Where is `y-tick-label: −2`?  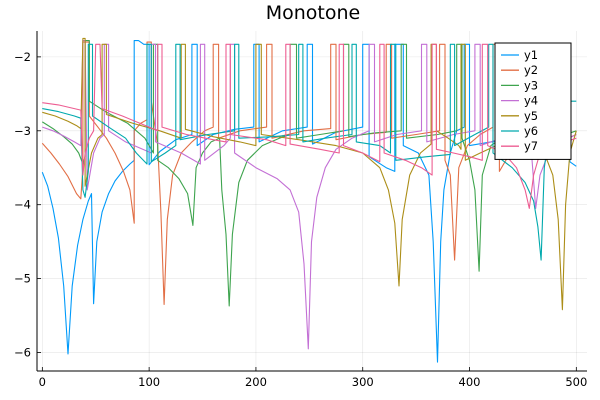
y-tick-label: −2 is located at coordinates (22, 57).